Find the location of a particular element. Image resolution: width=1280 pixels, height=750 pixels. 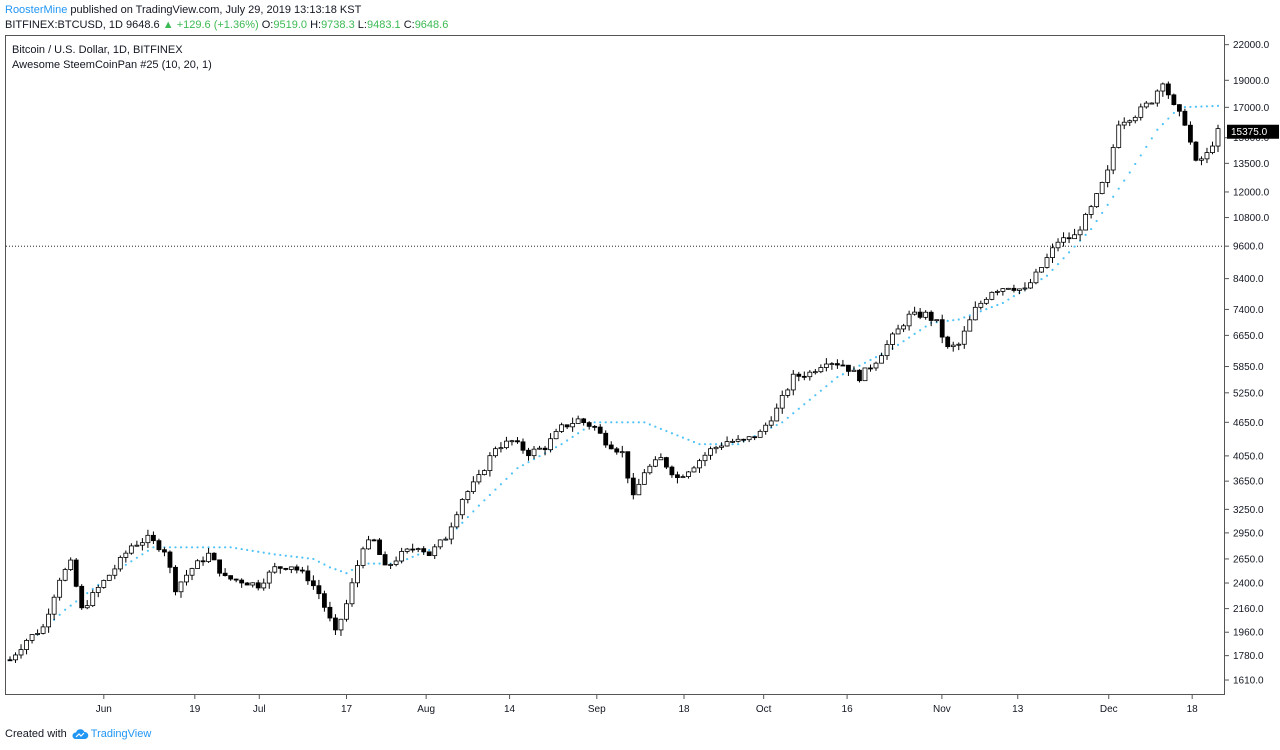

legend-indicator: Awesome SteemCoinPan #25 (10, 20, 1) is located at coordinates (112, 65).